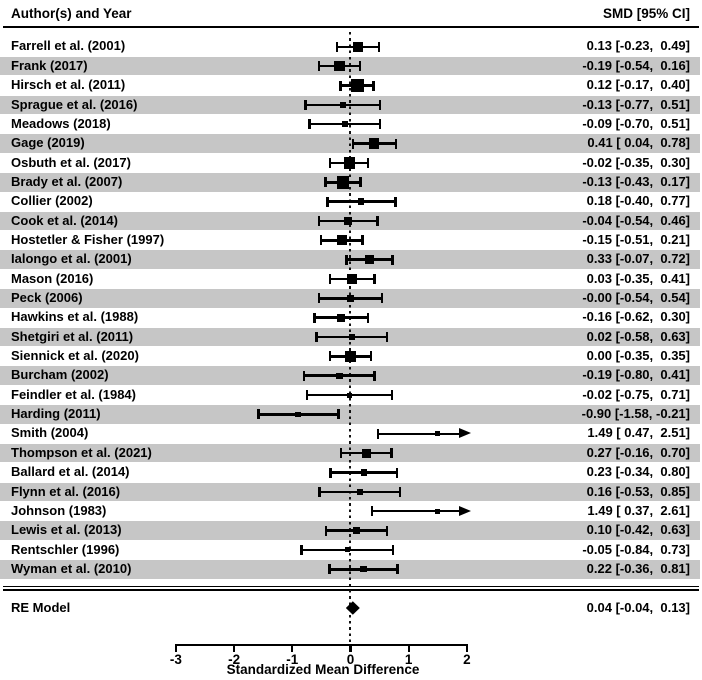 The height and width of the screenshot is (680, 702). What do you see at coordinates (638, 472) in the screenshot?
I see `ci-value: 0.23 [-0.34, 0.80]` at bounding box center [638, 472].